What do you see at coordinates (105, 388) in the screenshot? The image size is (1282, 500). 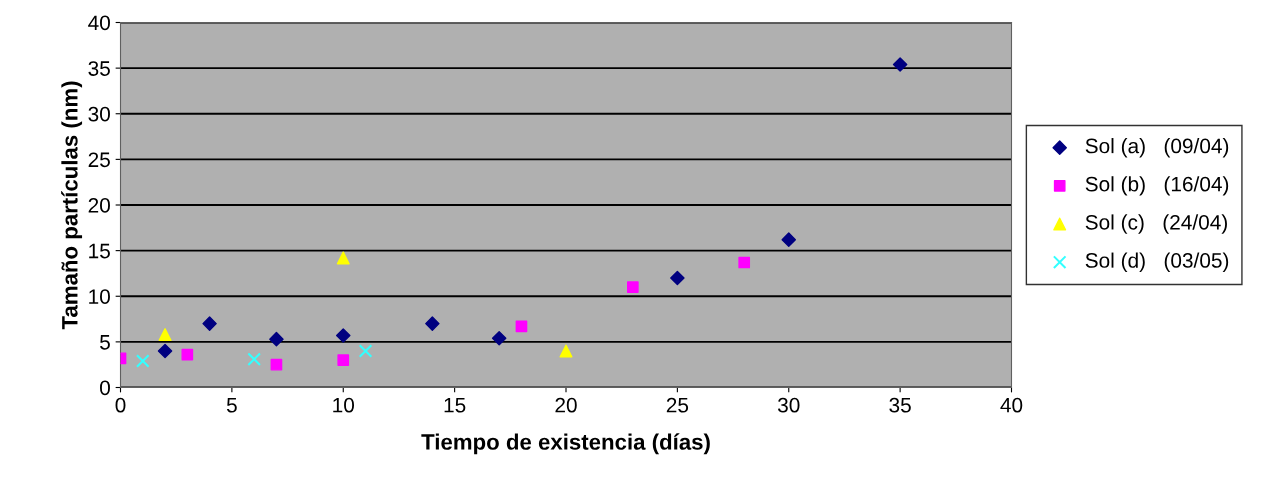 I see `y-tick-label: 0` at bounding box center [105, 388].